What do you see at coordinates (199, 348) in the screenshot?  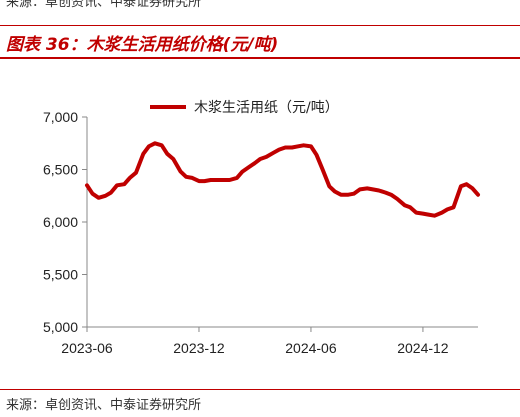 I see `x-tick-label: 2023-12` at bounding box center [199, 348].